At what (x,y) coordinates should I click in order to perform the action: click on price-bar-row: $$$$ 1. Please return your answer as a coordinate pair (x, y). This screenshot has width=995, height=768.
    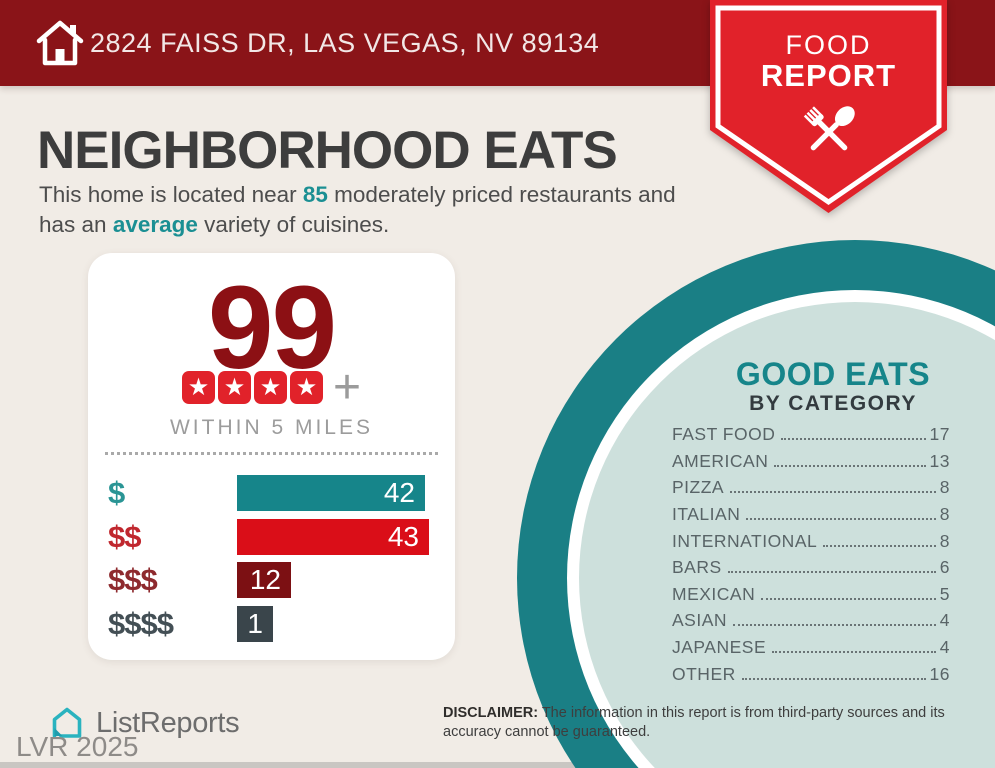
    Looking at the image, I should click on (272, 623).